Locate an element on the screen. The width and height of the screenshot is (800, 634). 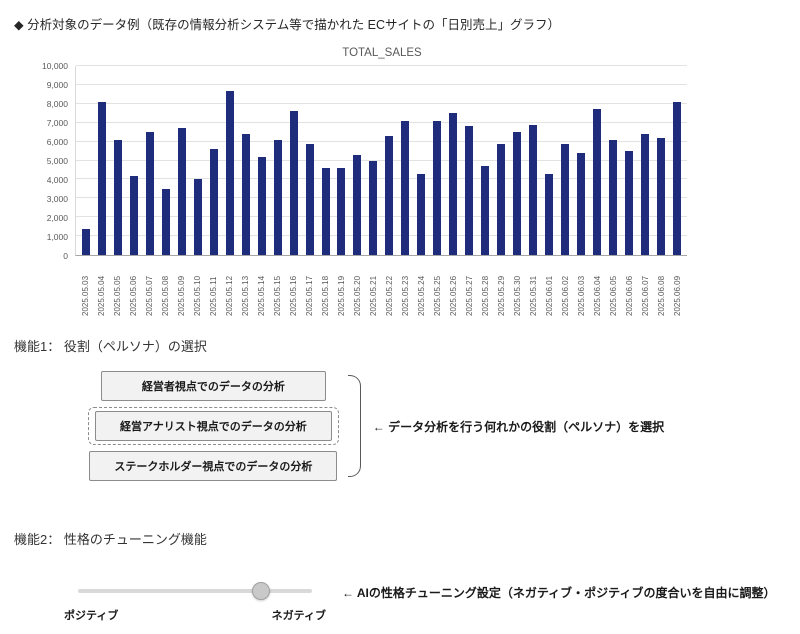
x-slot: 2025.06.04 is located at coordinates (598, 287).